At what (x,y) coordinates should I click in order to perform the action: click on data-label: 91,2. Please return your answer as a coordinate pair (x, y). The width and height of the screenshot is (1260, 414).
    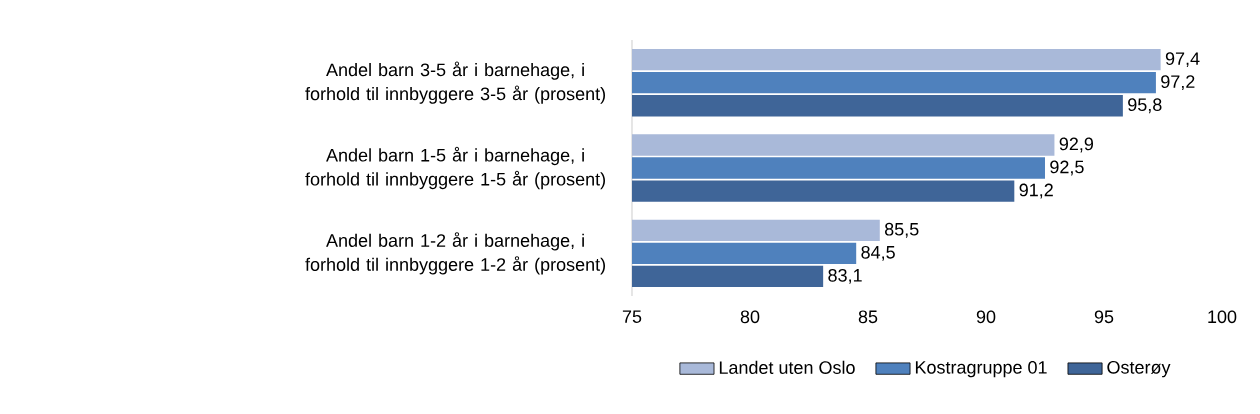
    Looking at the image, I should click on (1036, 191).